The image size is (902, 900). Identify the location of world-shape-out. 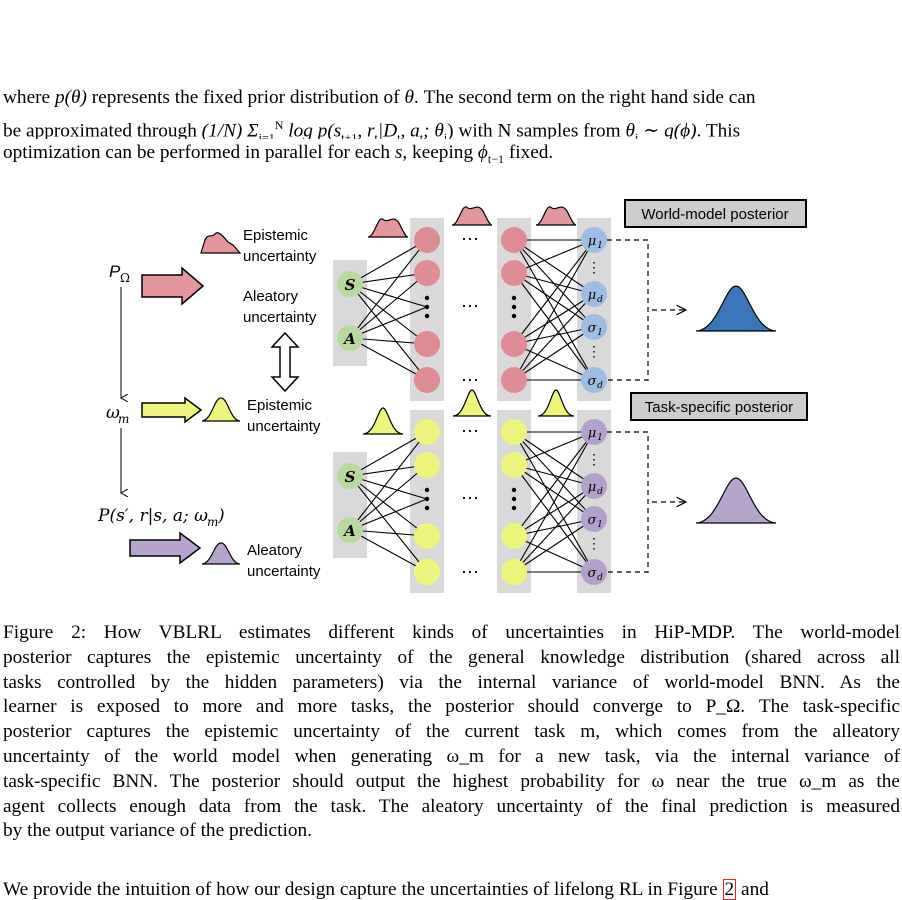
(556, 216).